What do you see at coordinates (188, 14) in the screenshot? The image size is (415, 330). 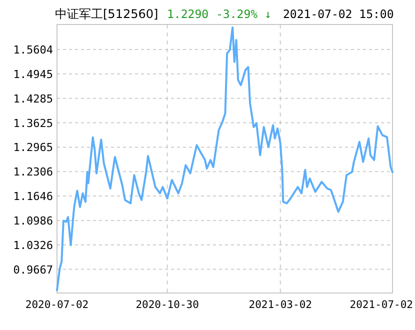 I see `text: 1.2290` at bounding box center [188, 14].